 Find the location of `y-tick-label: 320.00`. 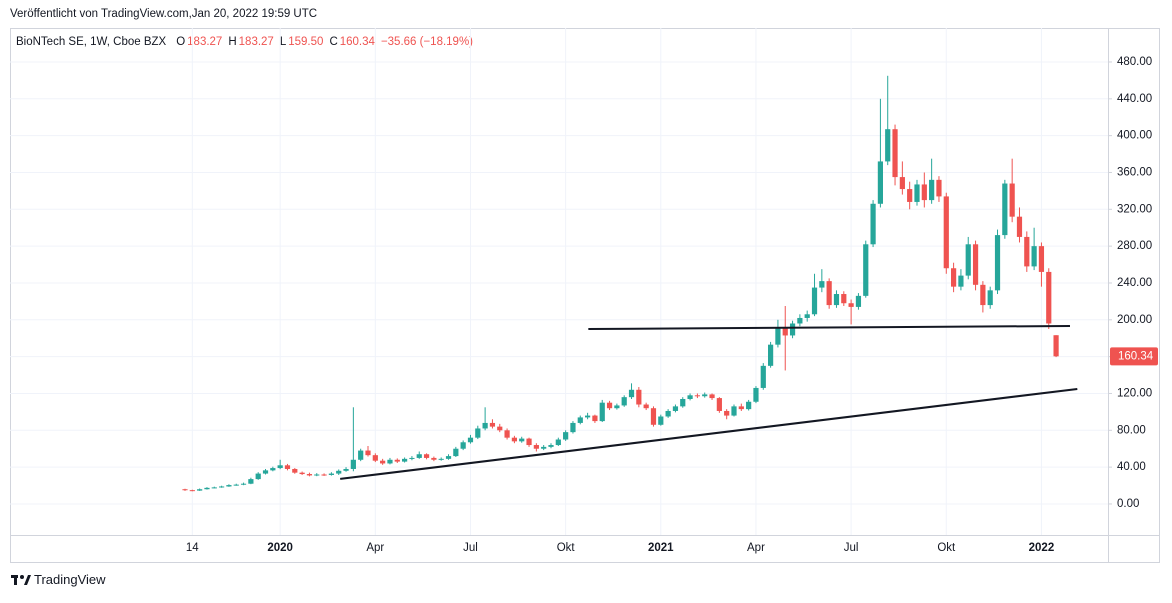

y-tick-label: 320.00 is located at coordinates (1134, 209).